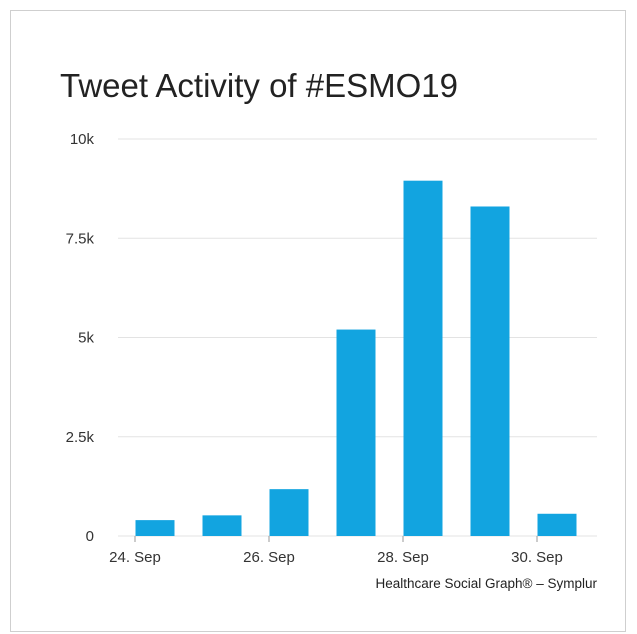 Image resolution: width=637 pixels, height=634 pixels. I want to click on y-axis-labels: 0 2.5k 5k 7.5k 10k, so click(80, 338).